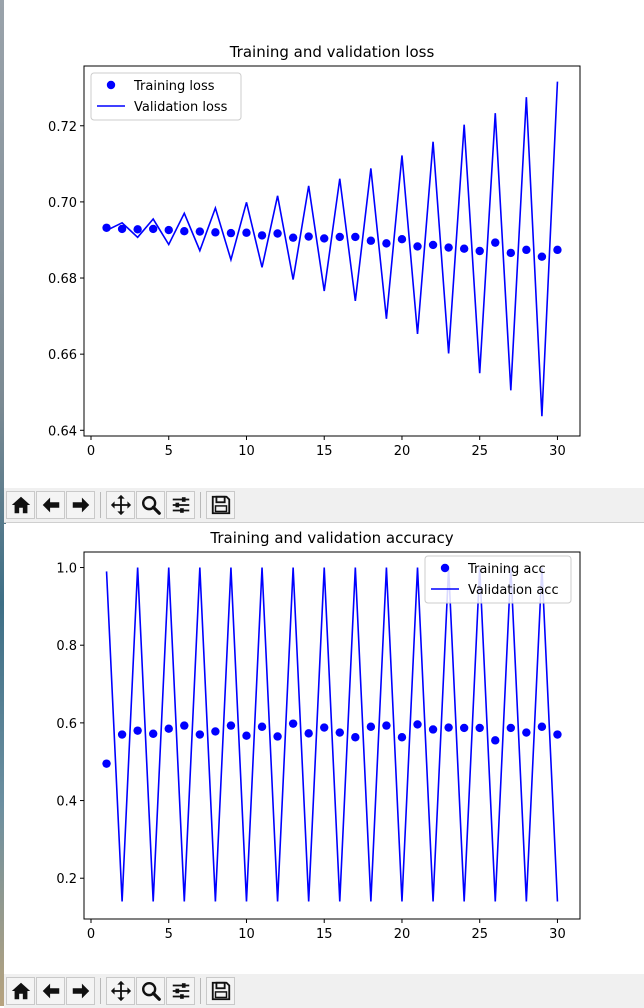 This screenshot has height=1008, width=644. I want to click on legend-label: Training loss, so click(174, 86).